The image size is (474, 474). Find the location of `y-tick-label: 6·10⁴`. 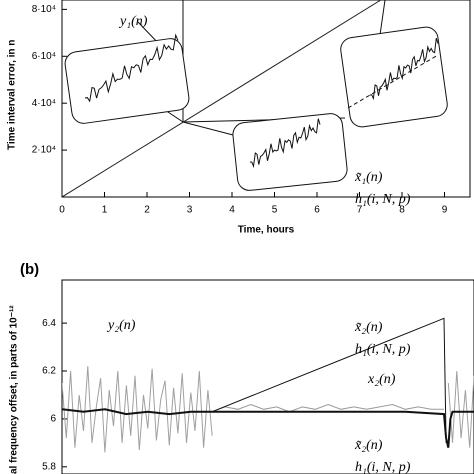

y-tick-label: 6·10⁴ is located at coordinates (44, 56).